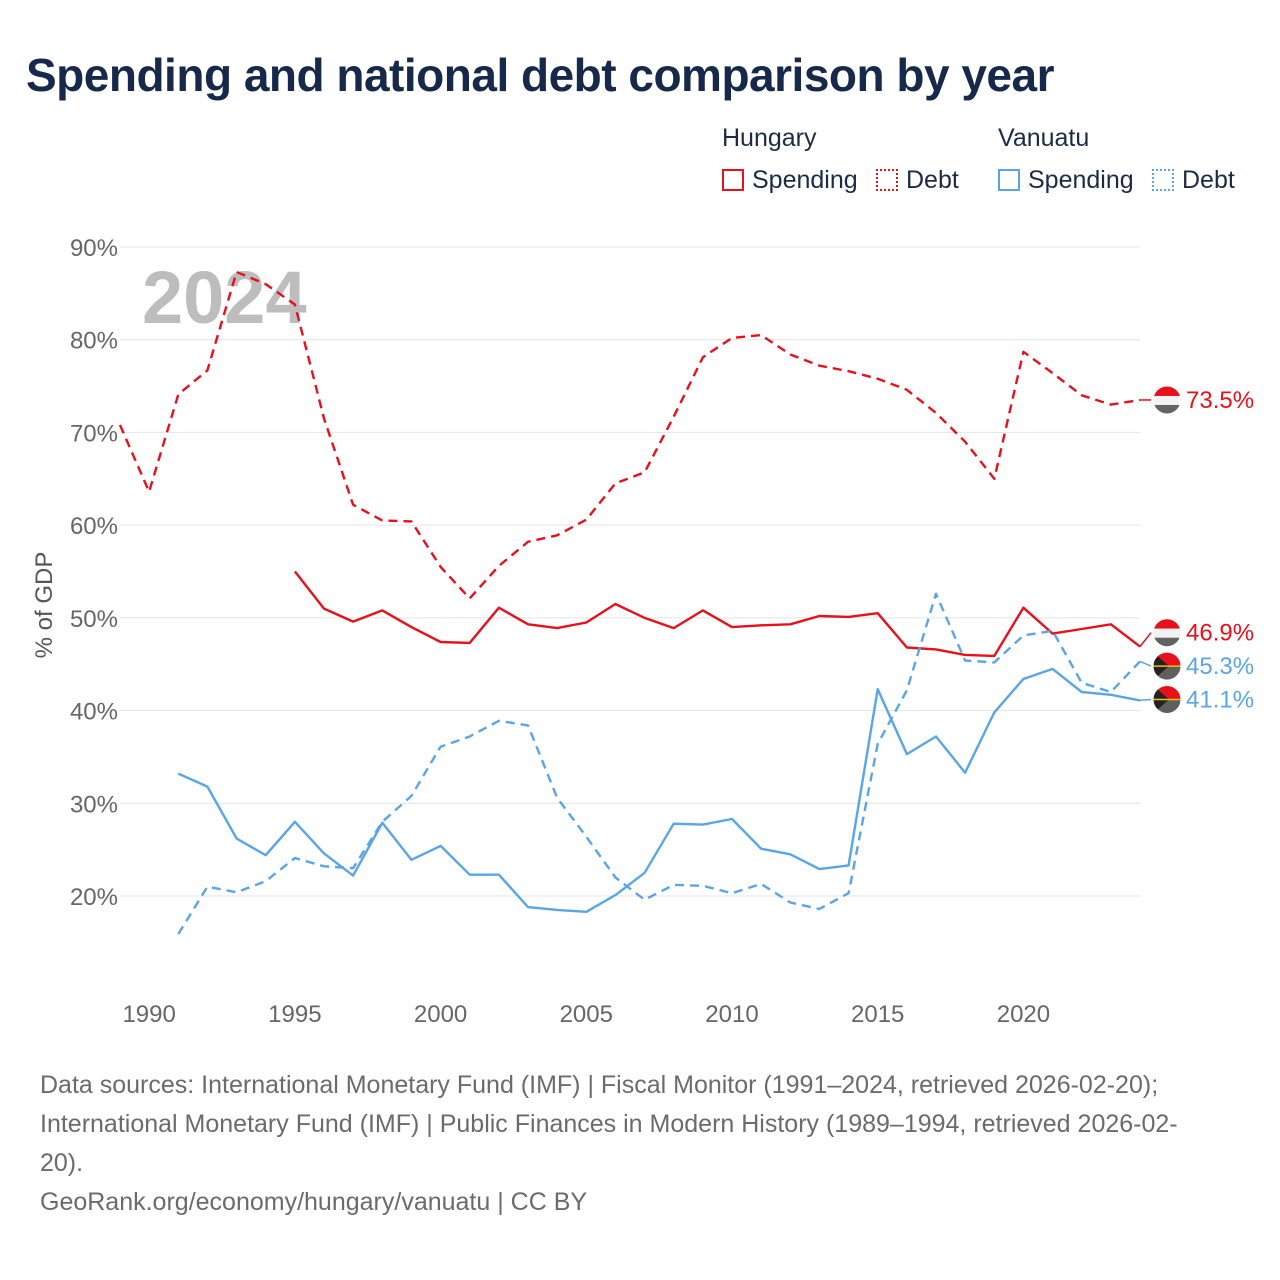  I want to click on end-value-label: 45.3%, so click(1220, 666).